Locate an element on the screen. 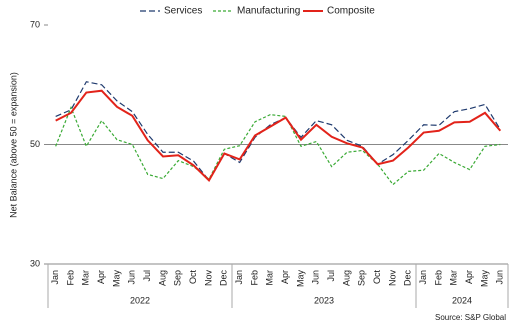  x-group-label: 2022 is located at coordinates (140, 300).